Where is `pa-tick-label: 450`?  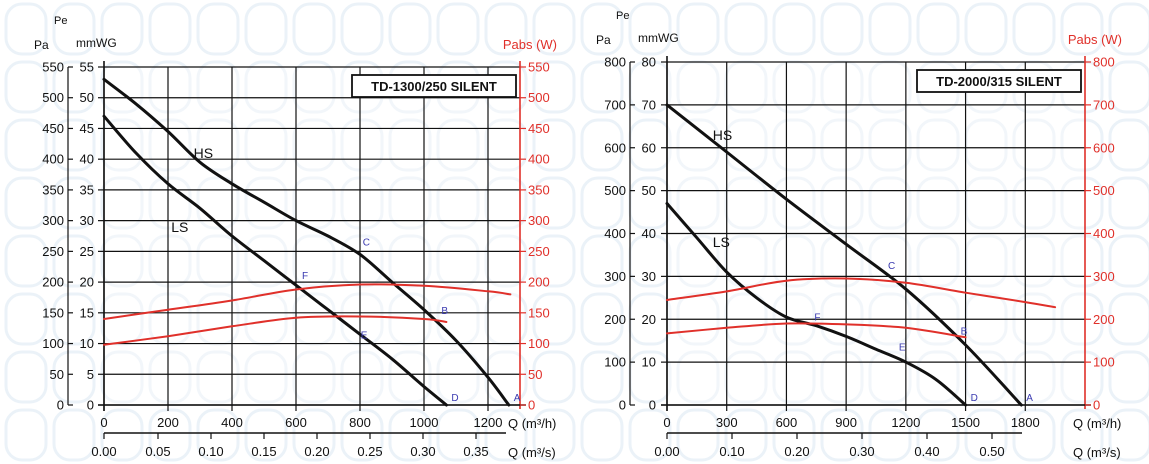 pa-tick-label: 450 is located at coordinates (53, 128).